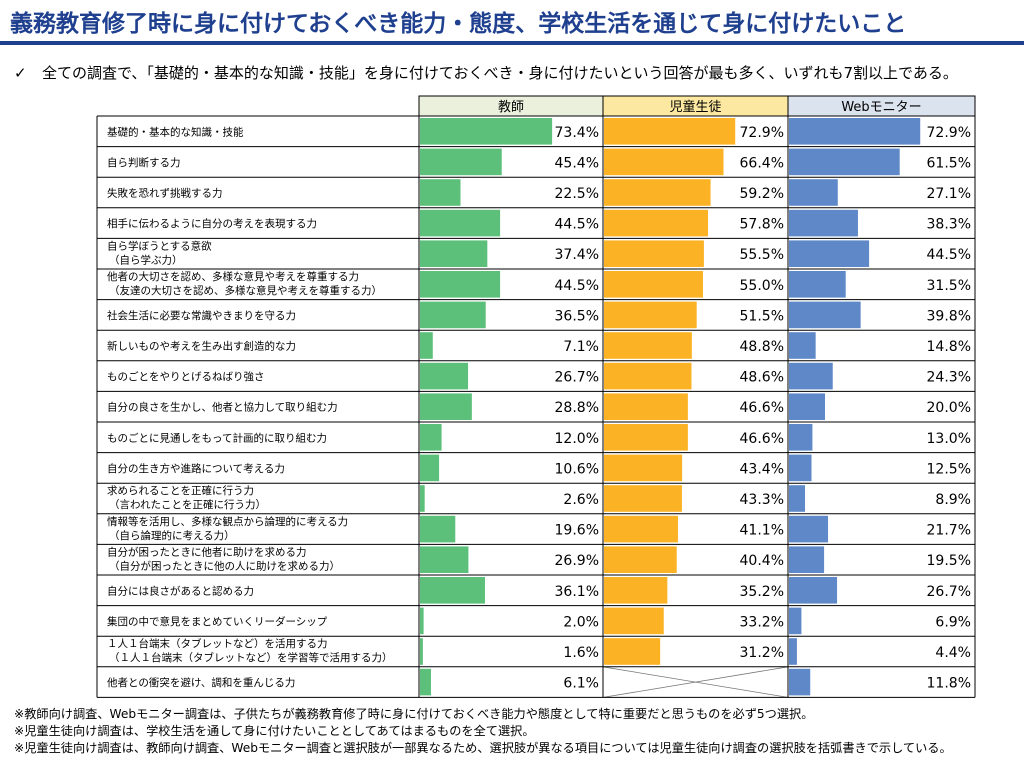  Describe the element at coordinates (180, 490) in the screenshot. I see `category-label: 求められることを正確に行う力` at that location.